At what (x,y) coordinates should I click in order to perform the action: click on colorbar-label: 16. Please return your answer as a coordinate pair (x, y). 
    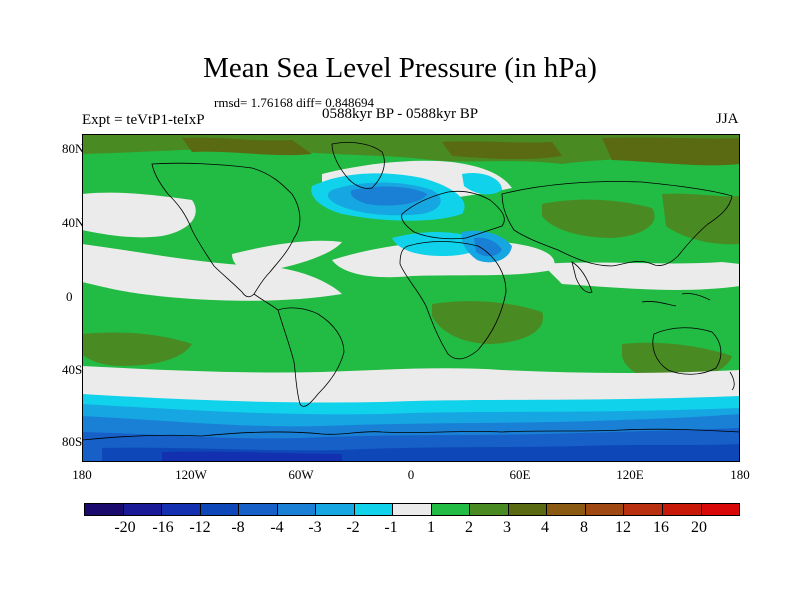
    Looking at the image, I should click on (661, 527).